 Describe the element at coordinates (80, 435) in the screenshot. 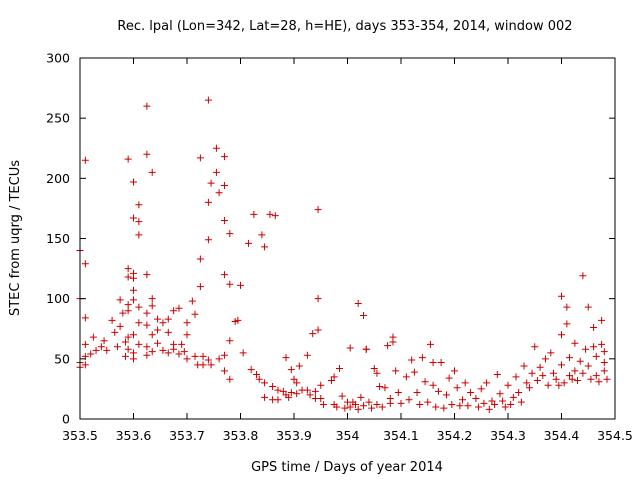

I see `x-tick-label: 353.5` at that location.